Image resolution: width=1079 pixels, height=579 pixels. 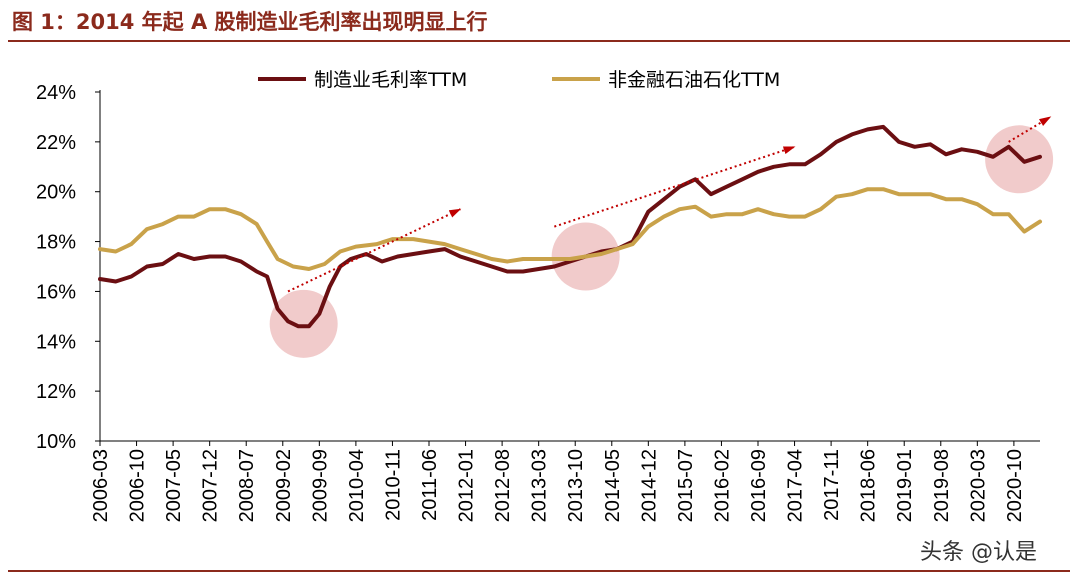 I want to click on y-tick-label: 18%, so click(x=56, y=243).